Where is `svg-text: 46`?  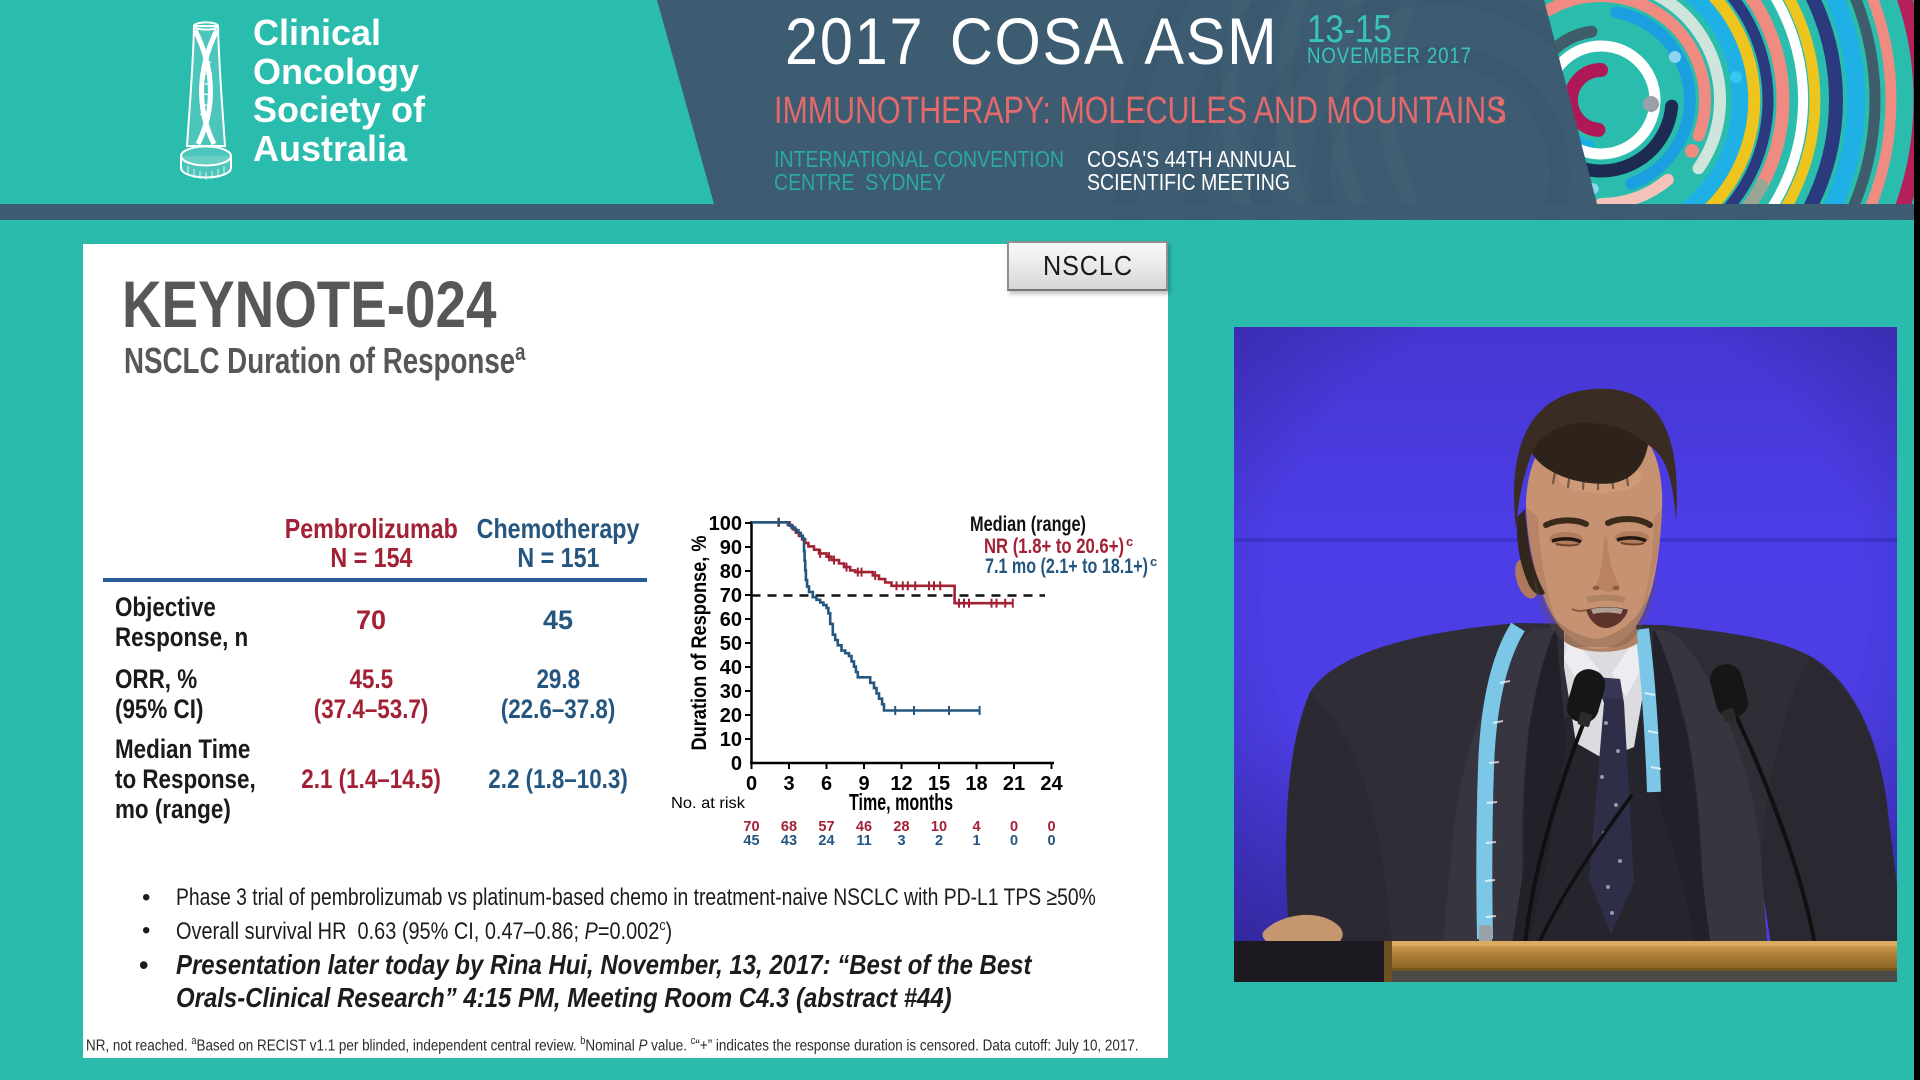 svg-text: 46 is located at coordinates (864, 827).